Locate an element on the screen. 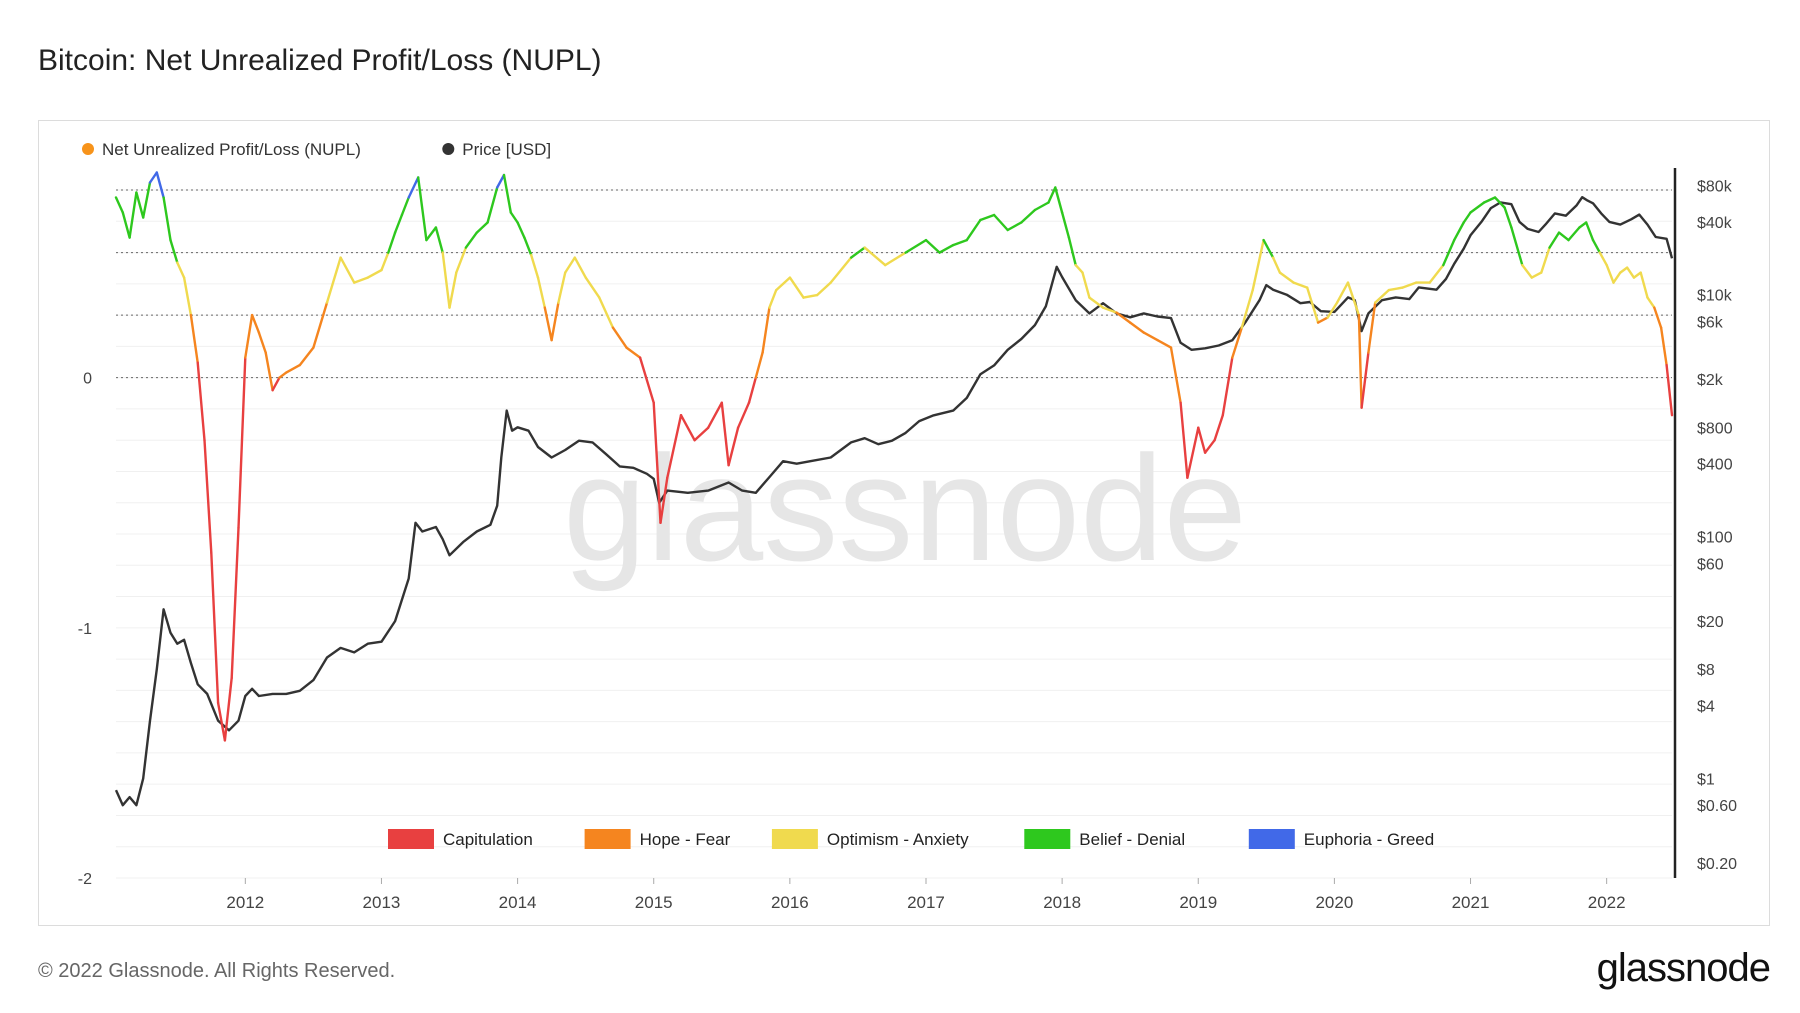 The width and height of the screenshot is (1800, 1013). zone-legend-label: Optimism - Anxiety is located at coordinates (898, 839).